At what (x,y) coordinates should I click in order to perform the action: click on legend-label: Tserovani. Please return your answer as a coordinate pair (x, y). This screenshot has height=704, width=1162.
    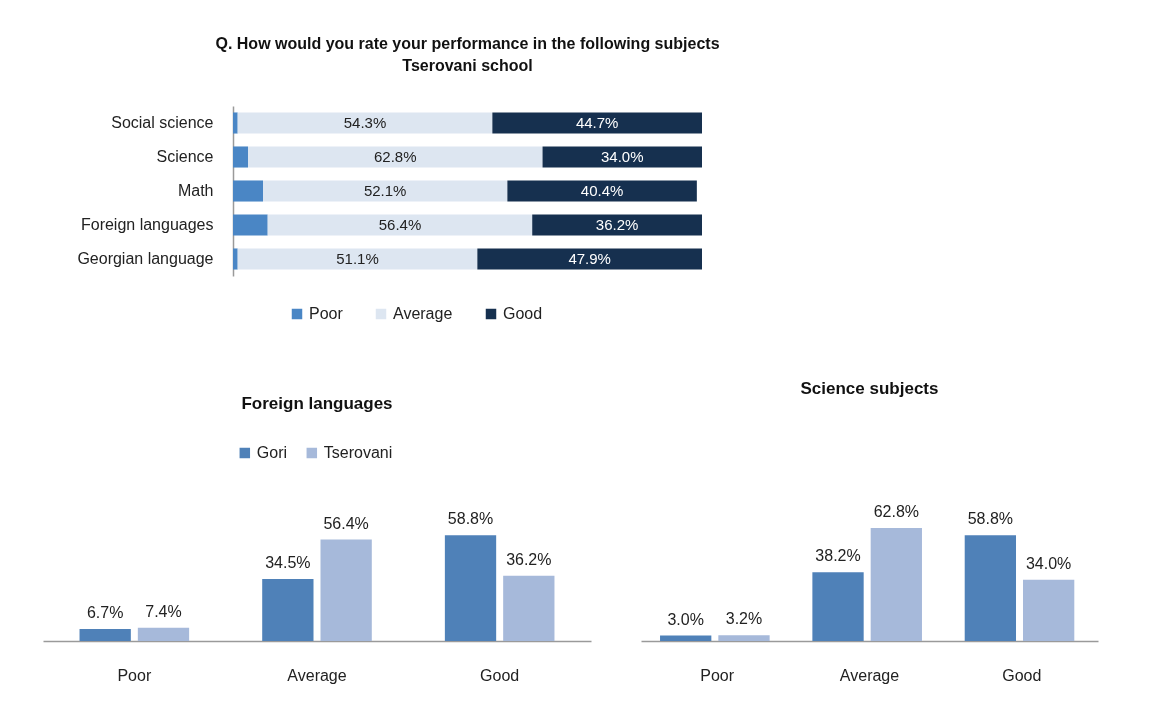
    Looking at the image, I should click on (358, 452).